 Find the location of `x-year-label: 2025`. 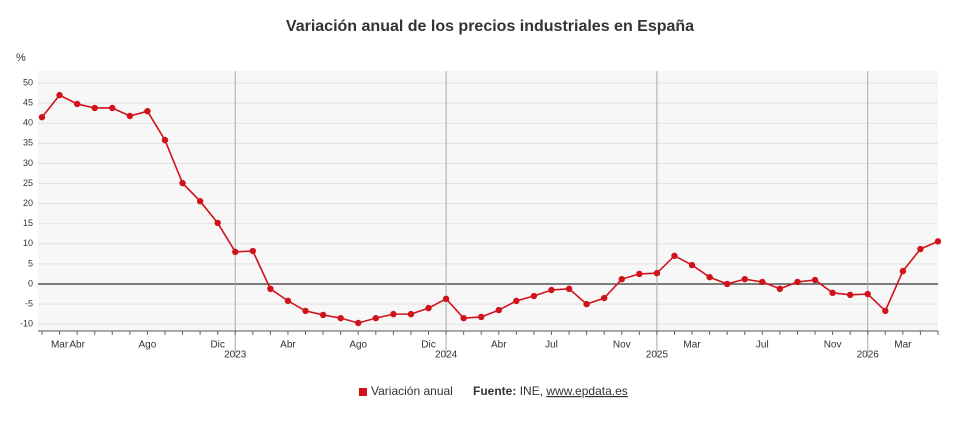

x-year-label: 2025 is located at coordinates (657, 355).